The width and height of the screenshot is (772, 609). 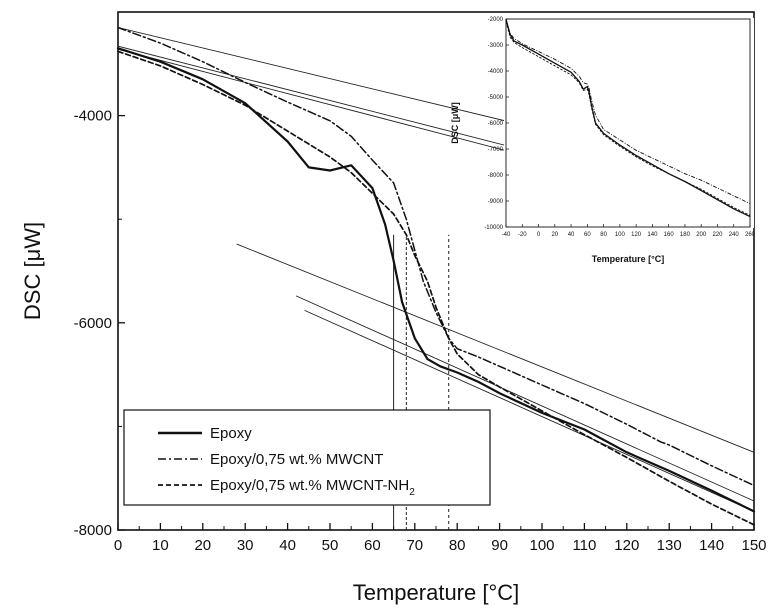 What do you see at coordinates (652, 235) in the screenshot?
I see `inset-x-tick-label-140: 140` at bounding box center [652, 235].